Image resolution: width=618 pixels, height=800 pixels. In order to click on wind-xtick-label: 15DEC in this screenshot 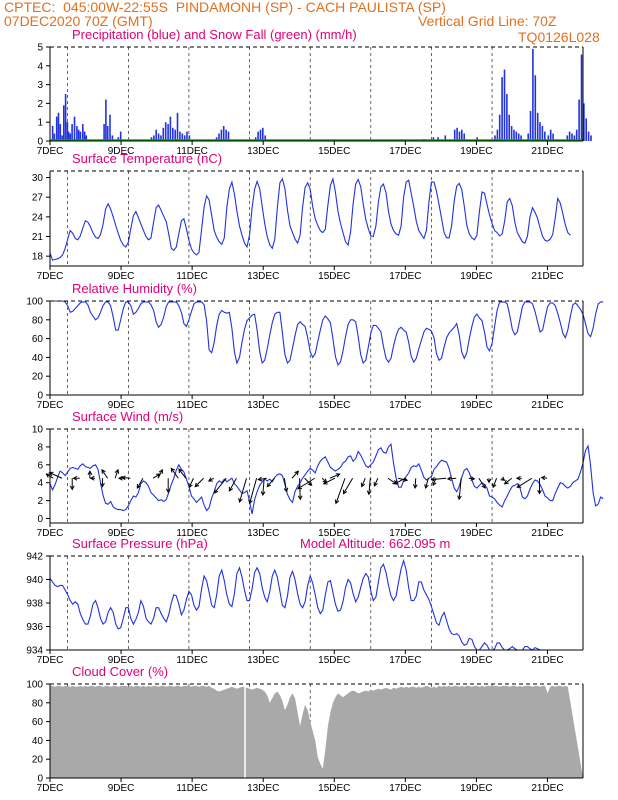, I will do `click(334, 533)`.